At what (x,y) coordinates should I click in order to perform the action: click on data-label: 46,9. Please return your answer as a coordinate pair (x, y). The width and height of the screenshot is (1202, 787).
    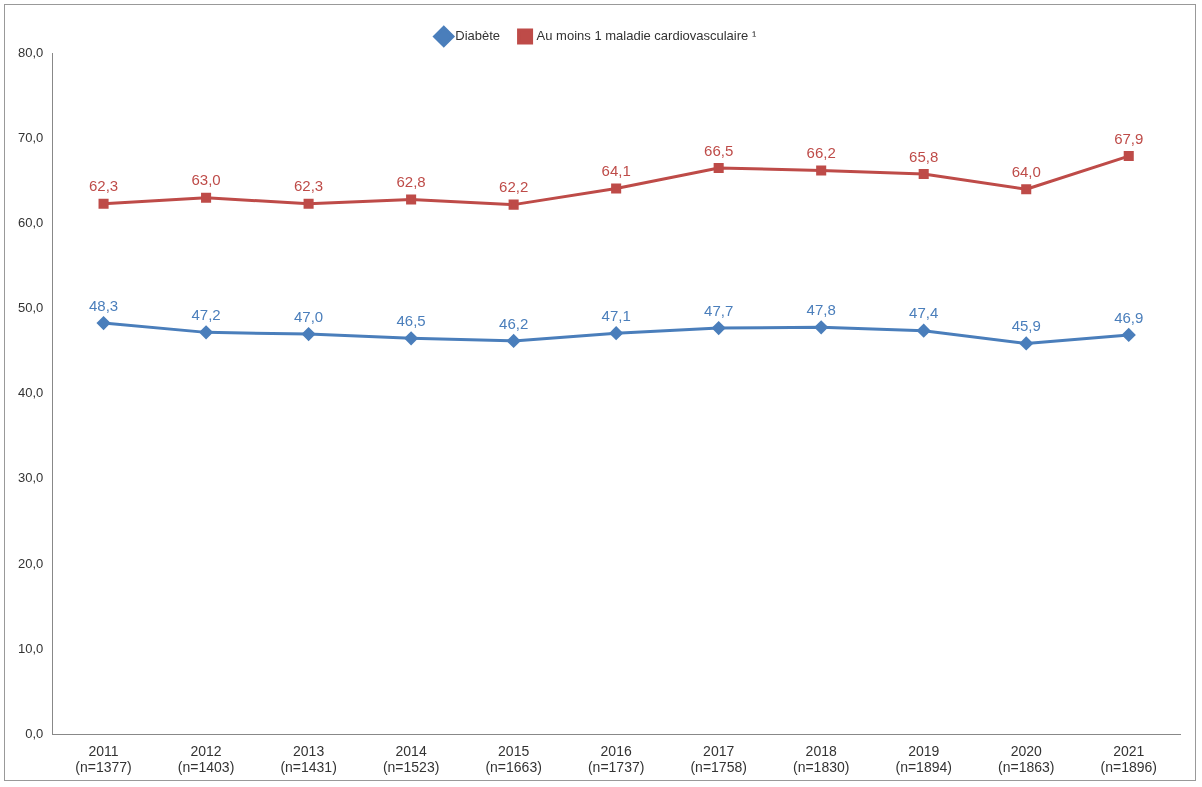
    Looking at the image, I should click on (1129, 317).